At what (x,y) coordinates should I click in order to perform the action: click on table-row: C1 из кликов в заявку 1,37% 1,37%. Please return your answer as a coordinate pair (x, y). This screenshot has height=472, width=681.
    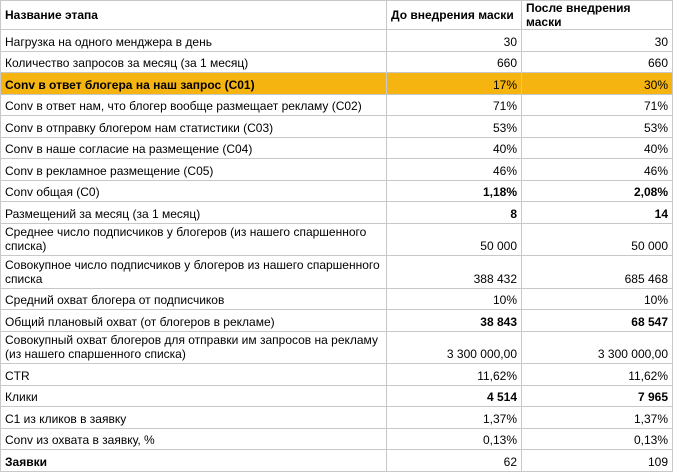
    Looking at the image, I should click on (336, 417).